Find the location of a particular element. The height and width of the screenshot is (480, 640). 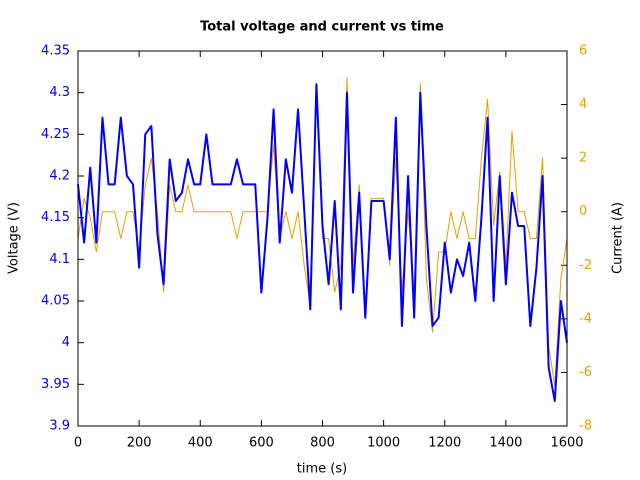

x-tick-label: 800 is located at coordinates (322, 443).